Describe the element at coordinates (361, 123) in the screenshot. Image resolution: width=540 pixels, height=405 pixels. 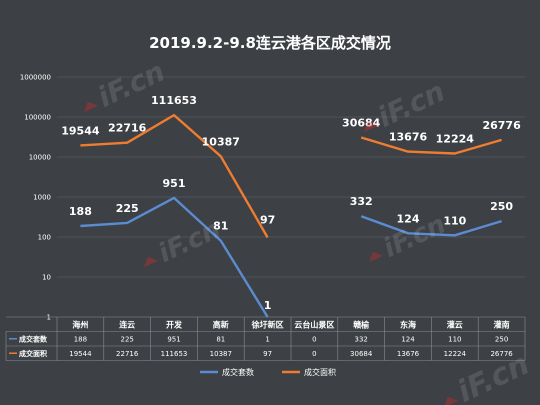
I see `data-label: 30684` at that location.